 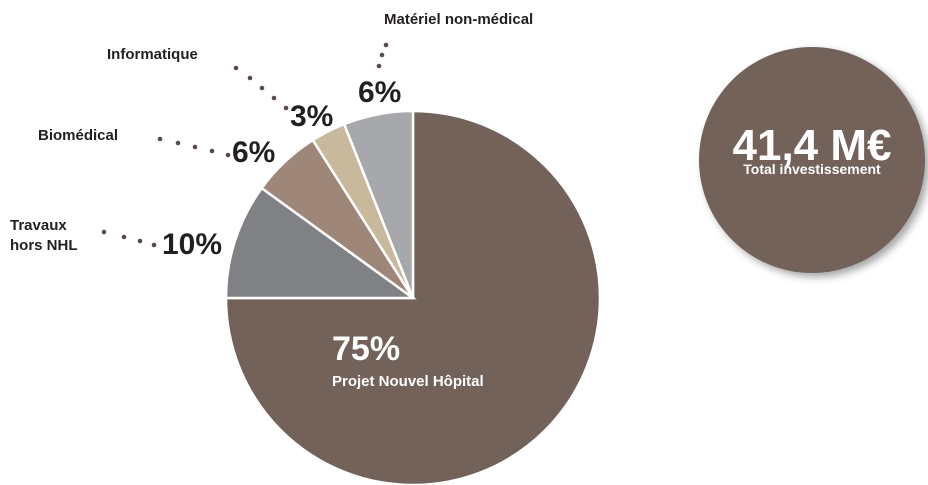 I want to click on total-badge, so click(x=812, y=160).